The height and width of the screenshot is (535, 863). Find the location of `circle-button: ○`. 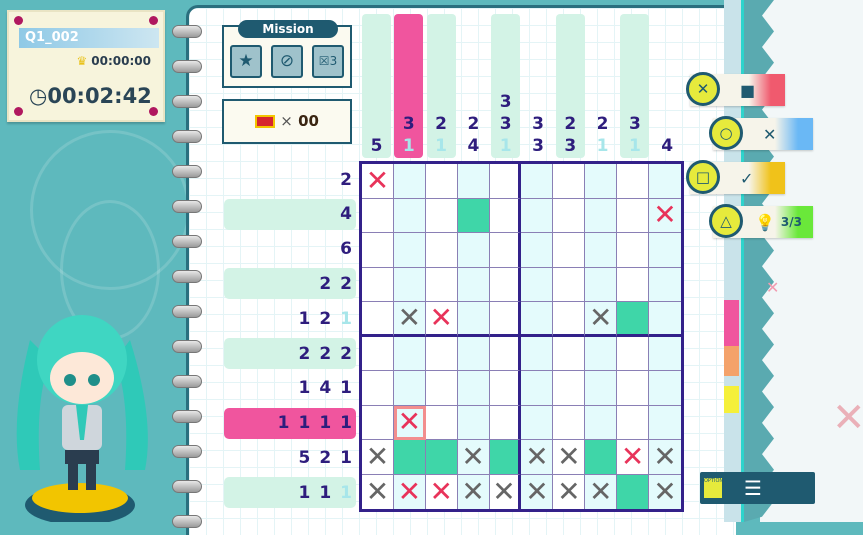

circle-button: ○ is located at coordinates (726, 133).